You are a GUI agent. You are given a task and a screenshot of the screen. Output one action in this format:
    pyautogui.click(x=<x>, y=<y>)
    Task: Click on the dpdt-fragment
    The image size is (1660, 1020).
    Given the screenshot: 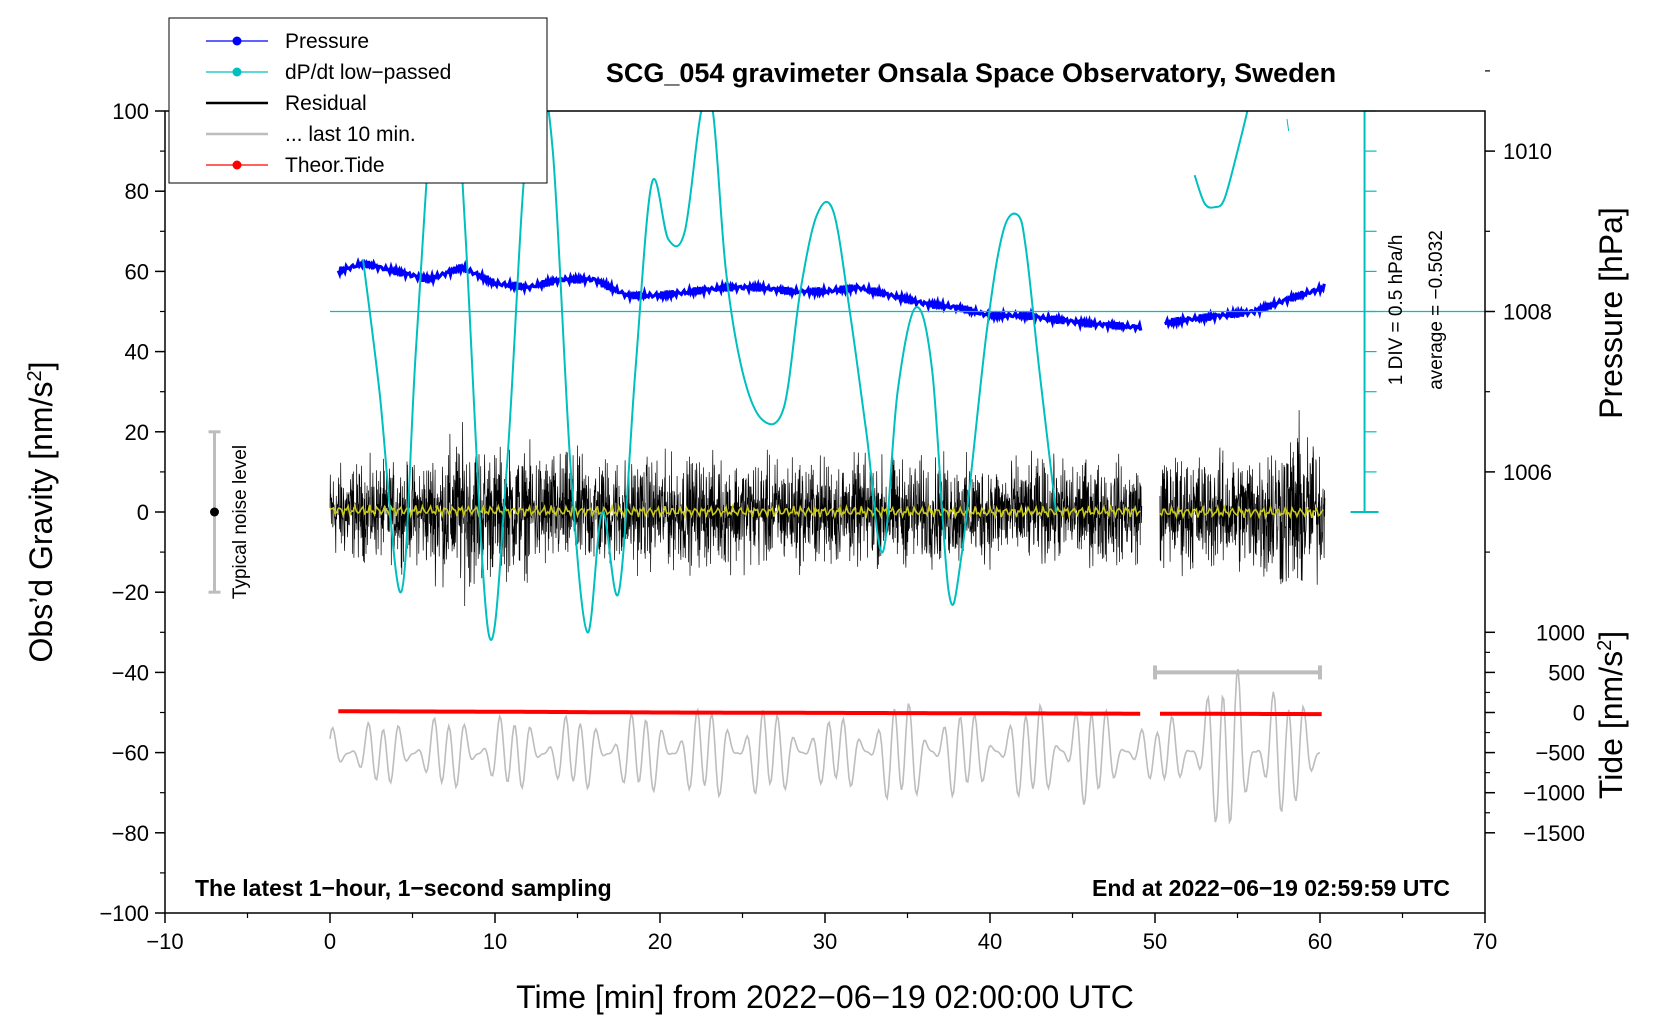 What is the action you would take?
    pyautogui.click(x=1288, y=125)
    